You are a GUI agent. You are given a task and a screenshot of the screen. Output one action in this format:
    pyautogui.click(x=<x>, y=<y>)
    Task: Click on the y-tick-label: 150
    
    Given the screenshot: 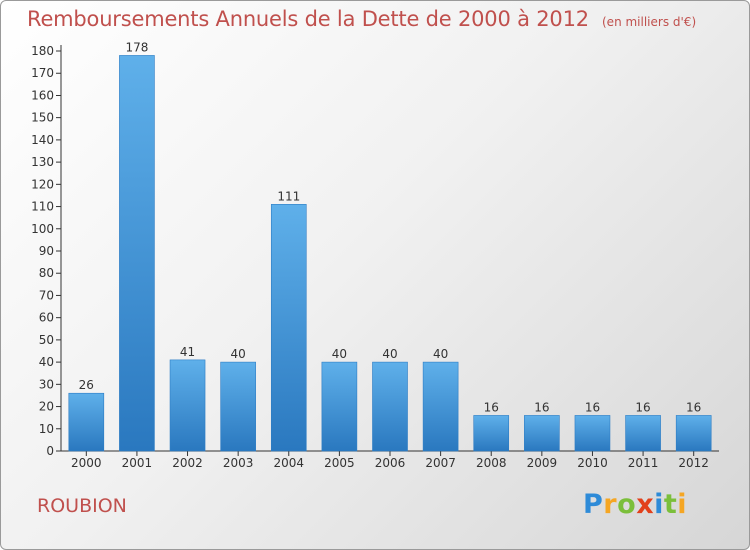 What is the action you would take?
    pyautogui.click(x=42, y=118)
    